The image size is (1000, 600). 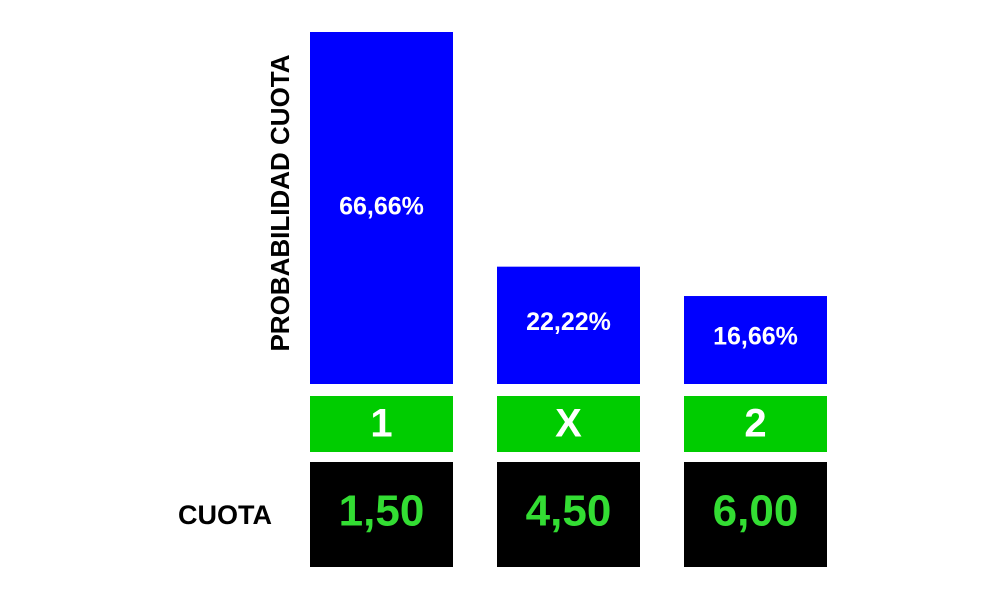 I want to click on odds-value: 1,50, so click(x=382, y=511).